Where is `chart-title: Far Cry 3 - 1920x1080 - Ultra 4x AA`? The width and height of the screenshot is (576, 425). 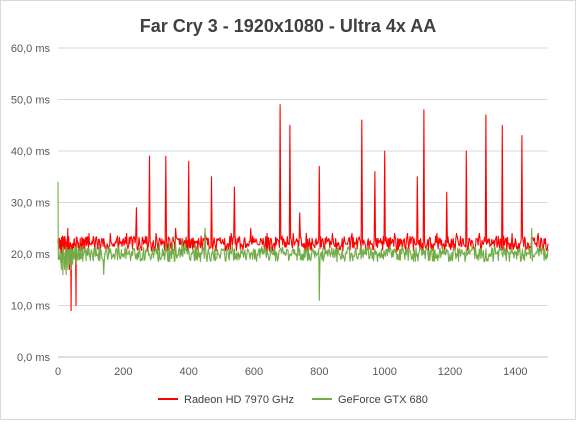
chart-title: Far Cry 3 - 1920x1080 - Ultra 4x AA is located at coordinates (288, 26).